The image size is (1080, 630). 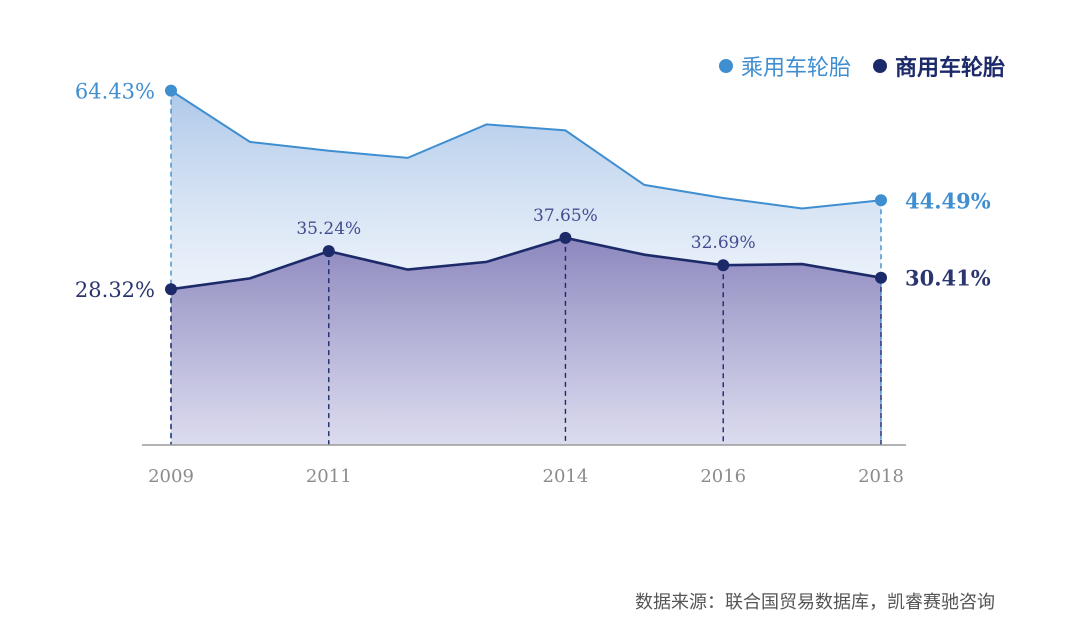 I want to click on data-point-commercial-2014, so click(x=565, y=237).